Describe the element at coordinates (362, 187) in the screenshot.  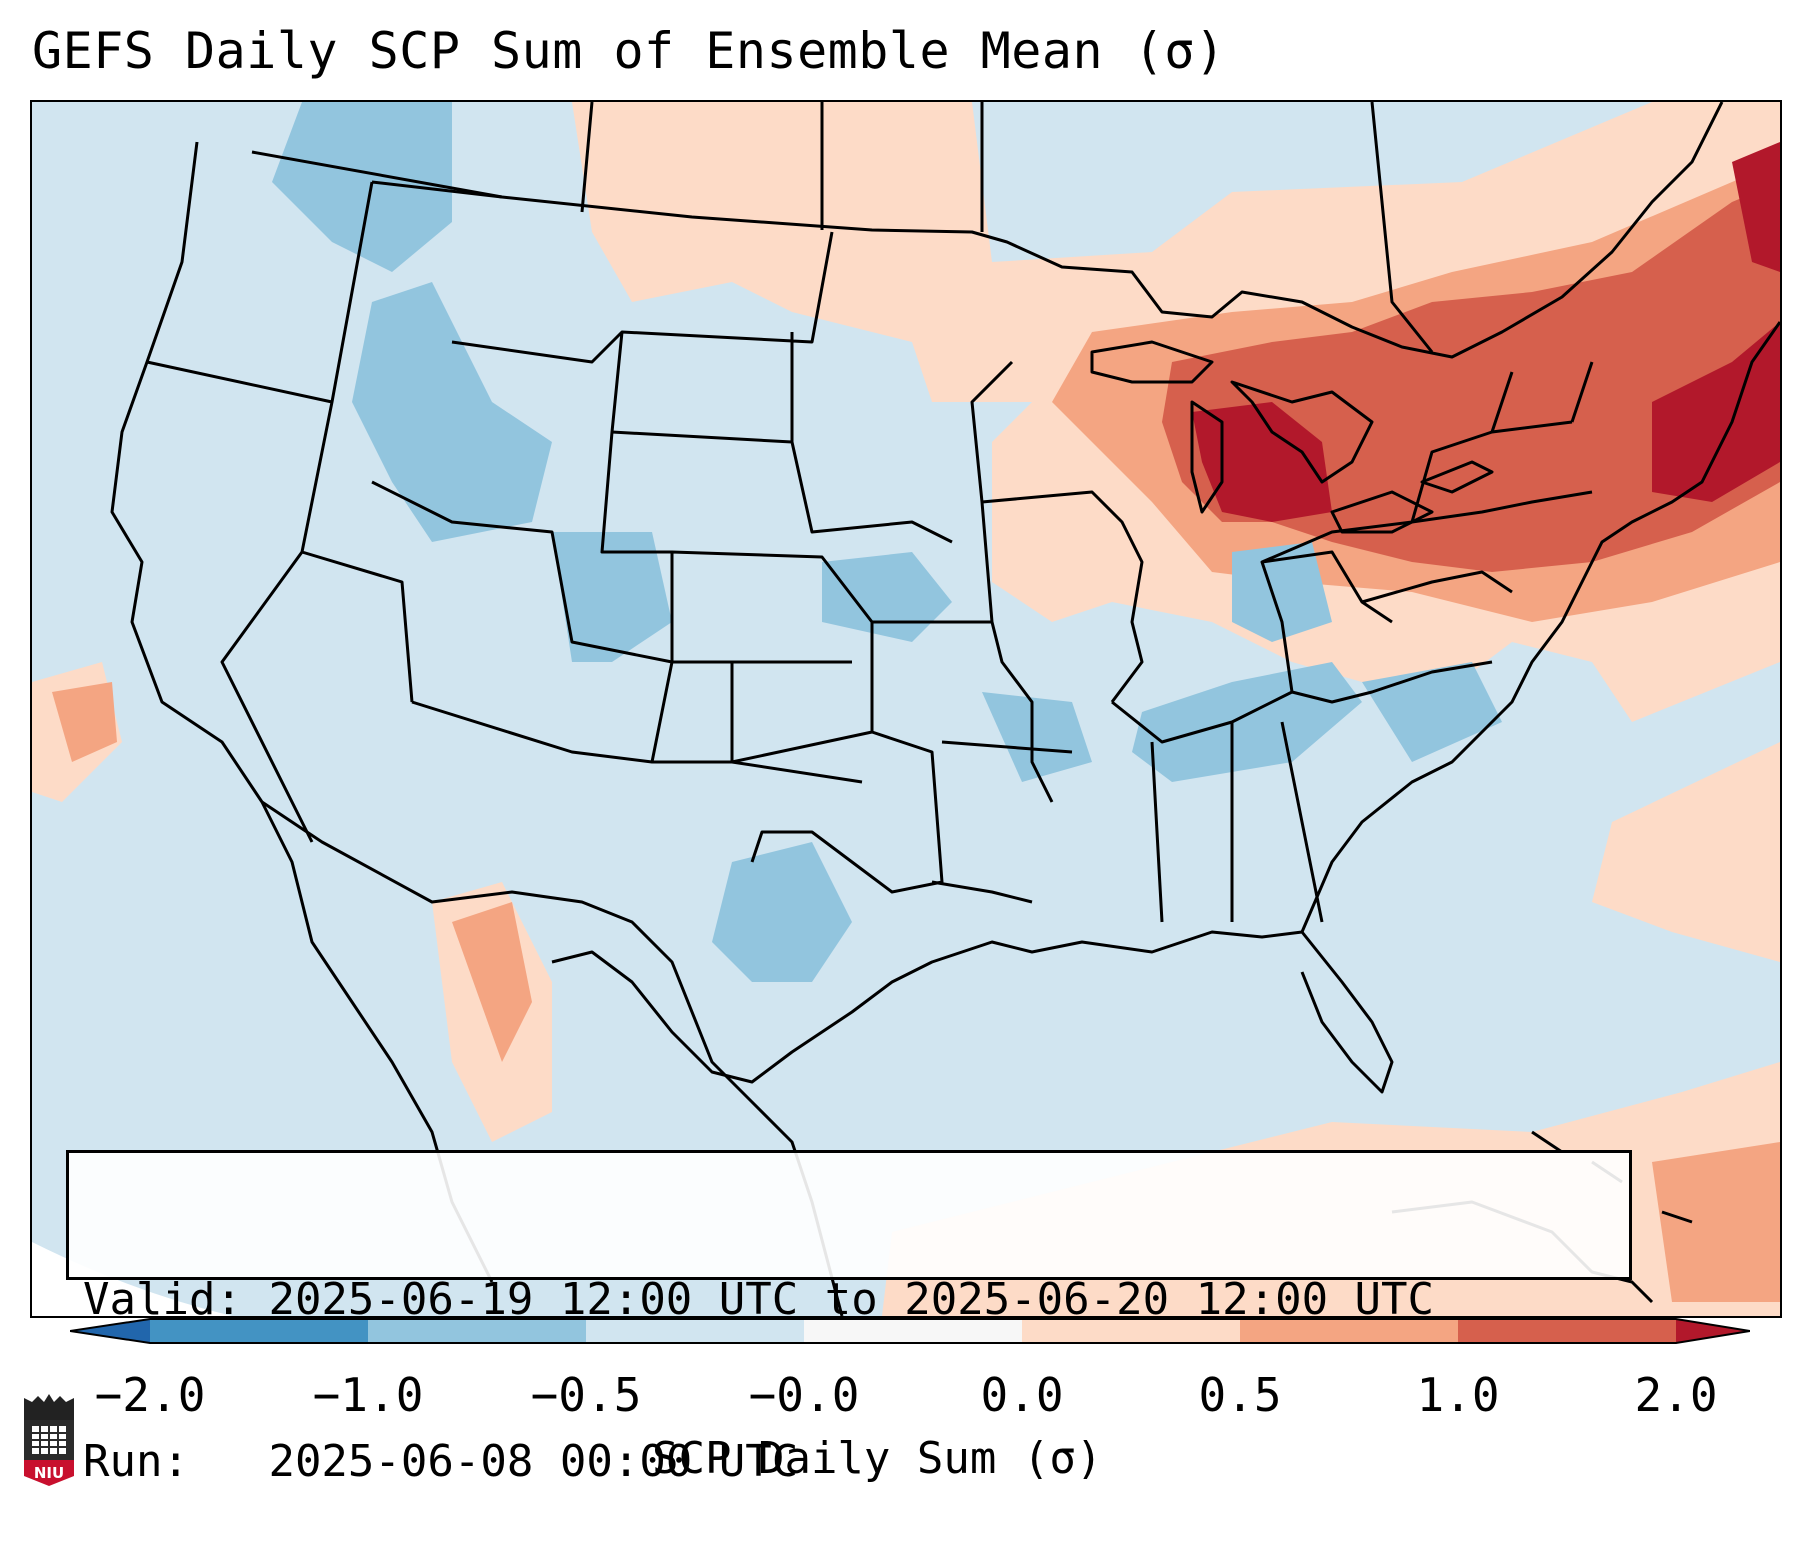
I see `anomaly-neg-nw` at that location.